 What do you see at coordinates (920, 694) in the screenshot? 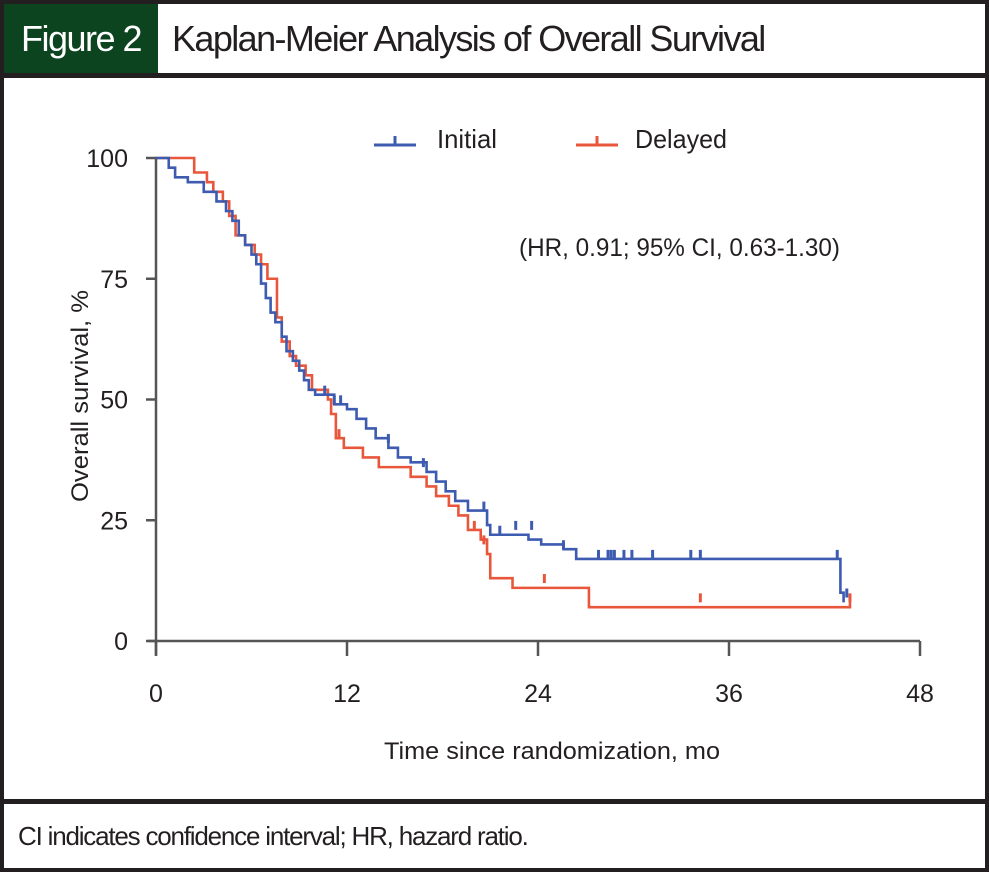
I see `x-tick-label: 48` at bounding box center [920, 694].